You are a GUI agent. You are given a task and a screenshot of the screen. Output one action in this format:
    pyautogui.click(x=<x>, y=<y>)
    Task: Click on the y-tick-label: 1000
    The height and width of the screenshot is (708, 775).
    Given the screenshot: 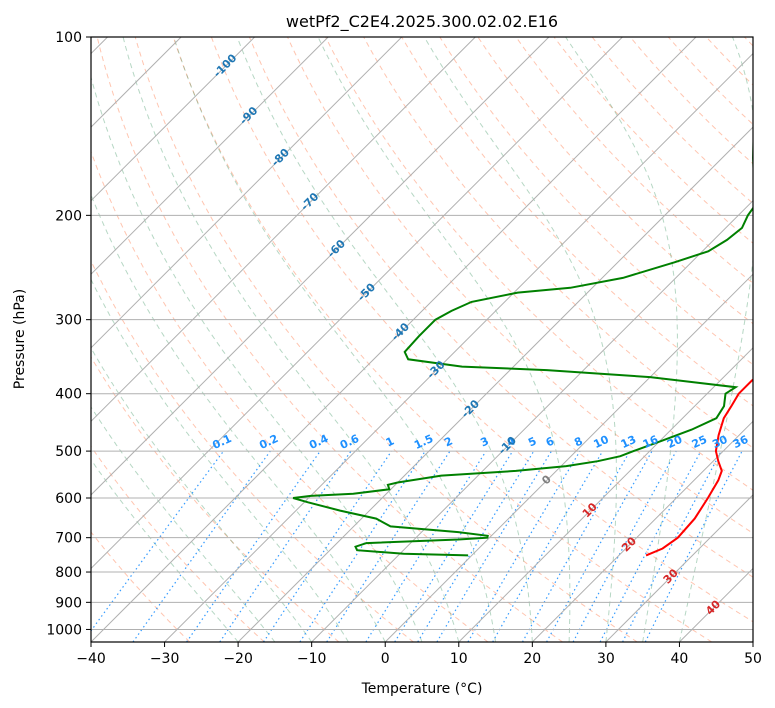 What is the action you would take?
    pyautogui.click(x=64, y=630)
    